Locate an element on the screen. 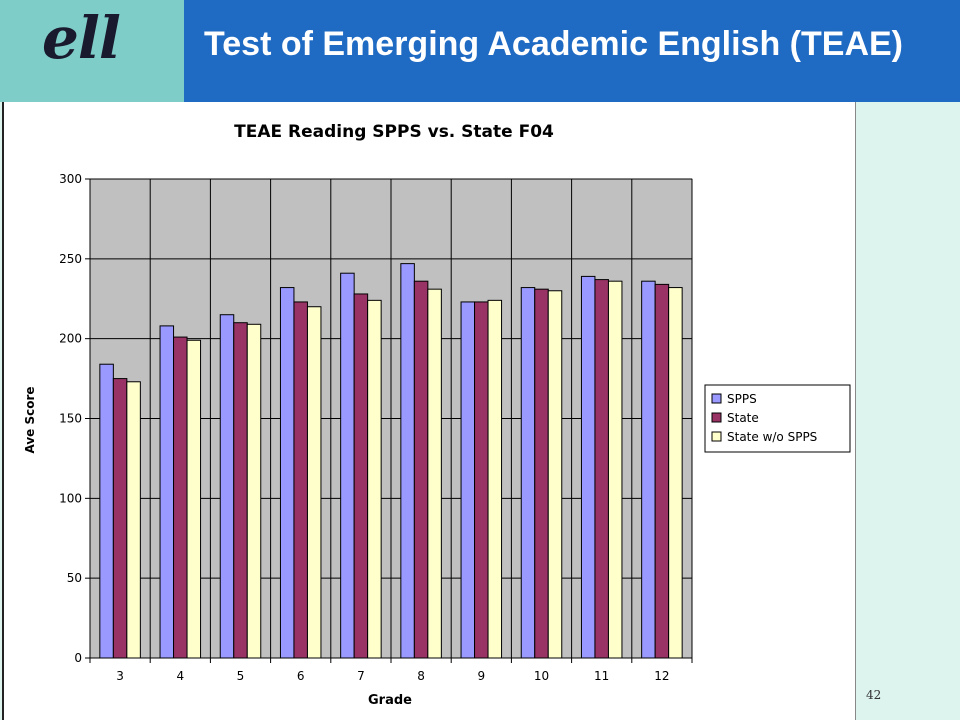 The image size is (960, 720). y-tick-label: 50 is located at coordinates (74, 578).